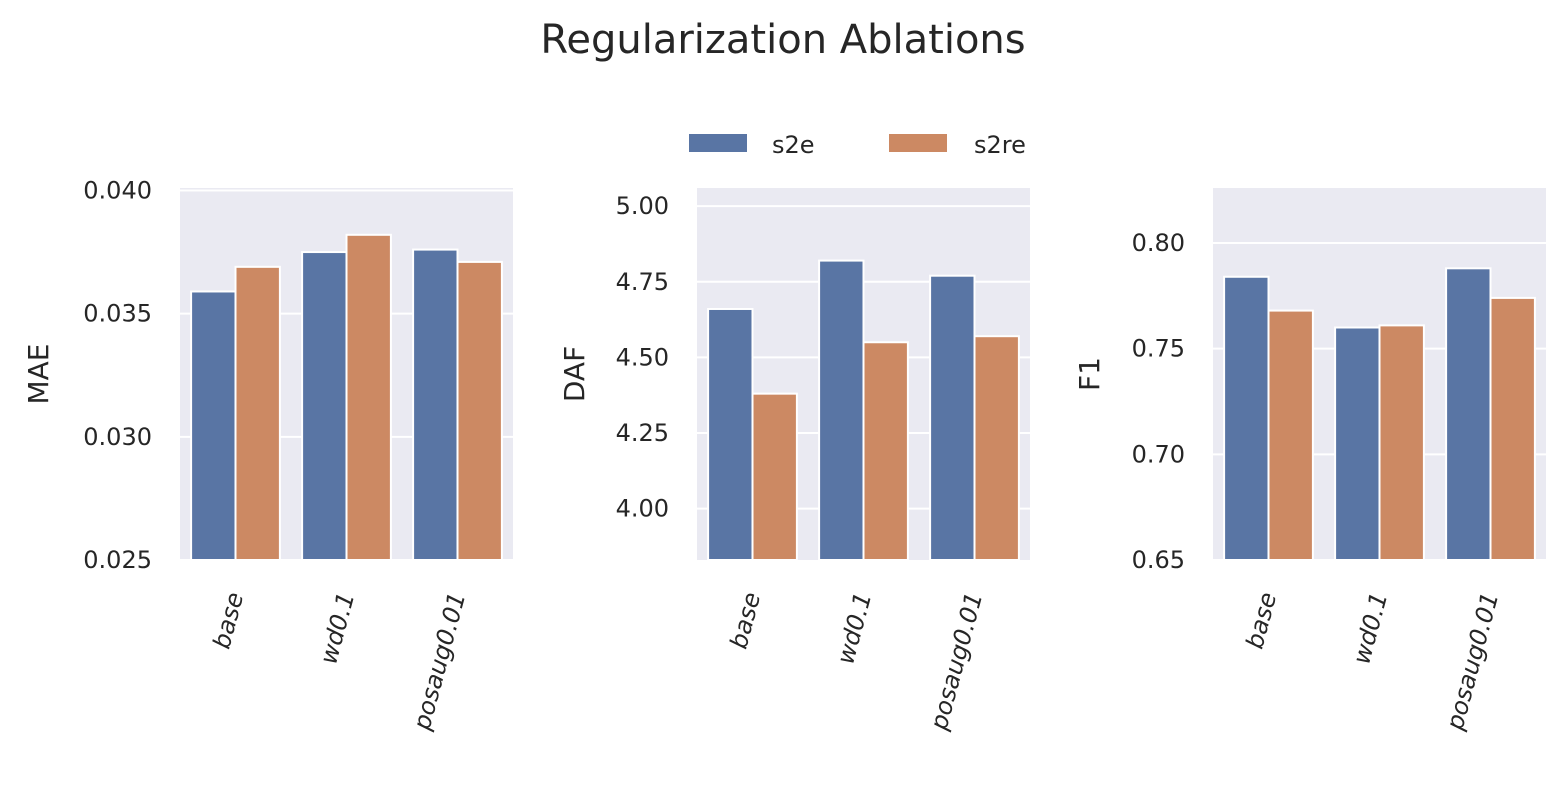  I want to click on y-tick-label: 0.75, so click(1158, 349).